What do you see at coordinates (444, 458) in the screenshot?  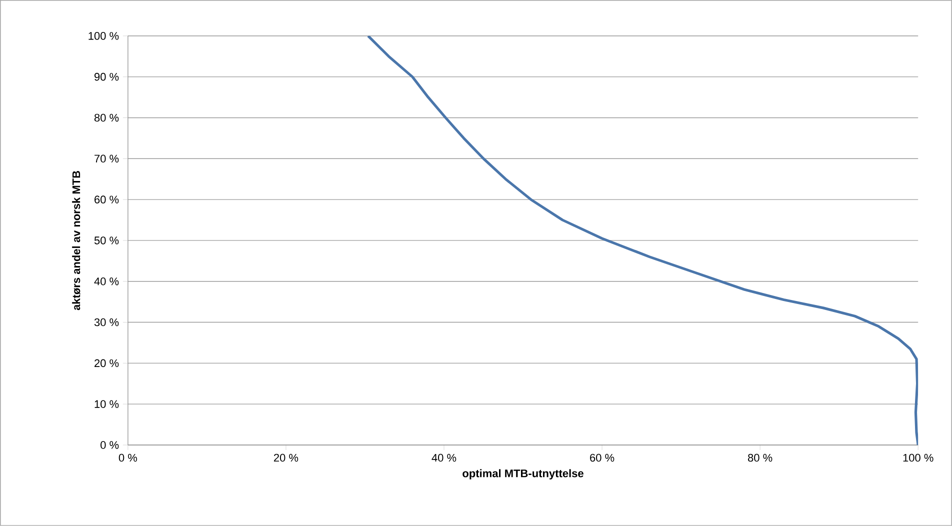 I see `x-tick-label: 40 %` at bounding box center [444, 458].